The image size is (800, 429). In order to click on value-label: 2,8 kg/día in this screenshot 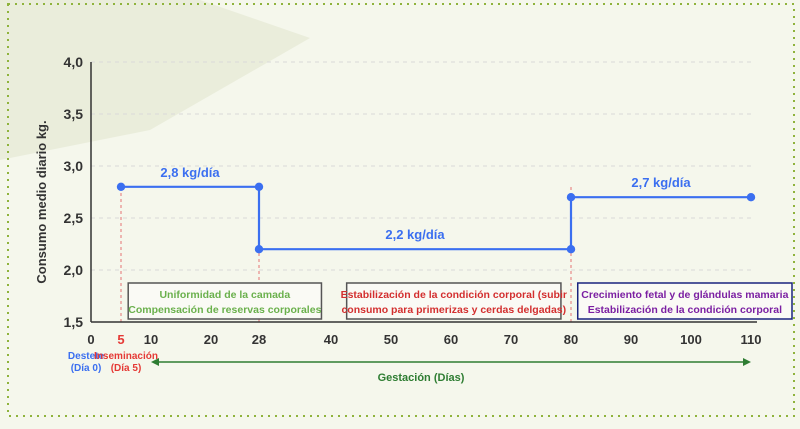, I will do `click(190, 172)`.